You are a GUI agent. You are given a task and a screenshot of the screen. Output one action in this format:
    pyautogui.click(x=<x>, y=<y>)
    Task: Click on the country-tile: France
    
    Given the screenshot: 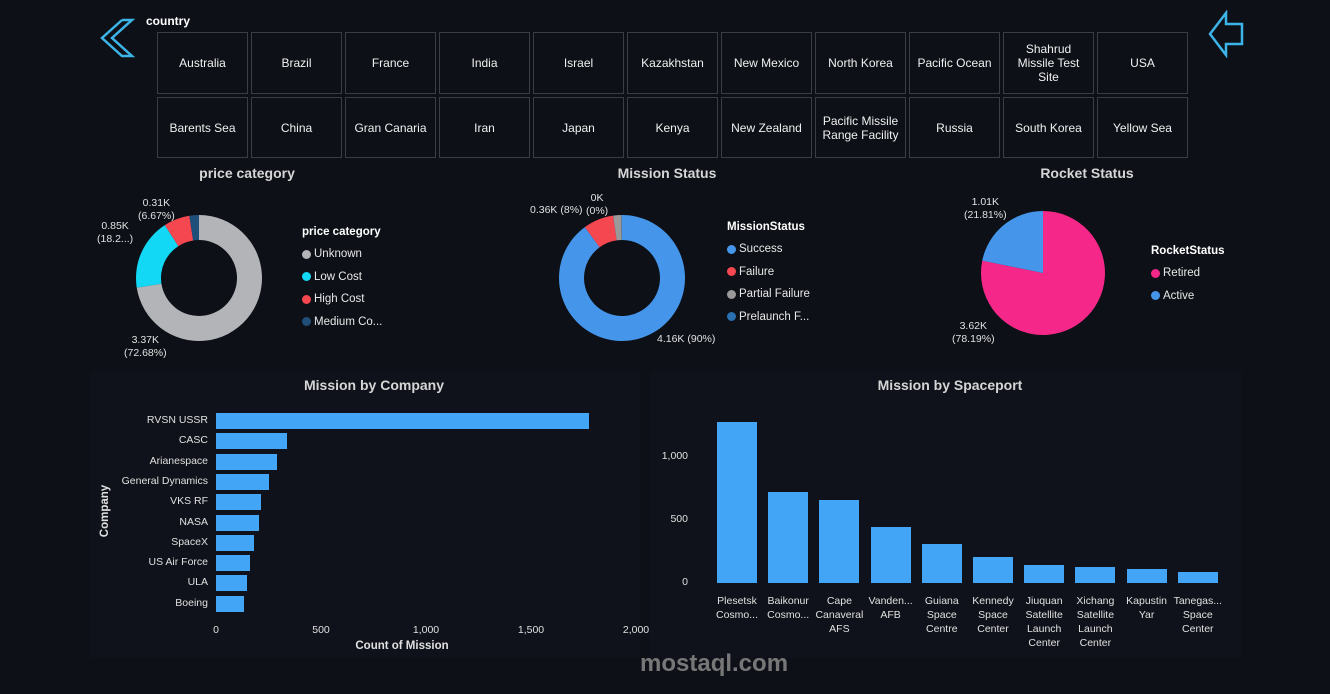 What is the action you would take?
    pyautogui.click(x=390, y=63)
    